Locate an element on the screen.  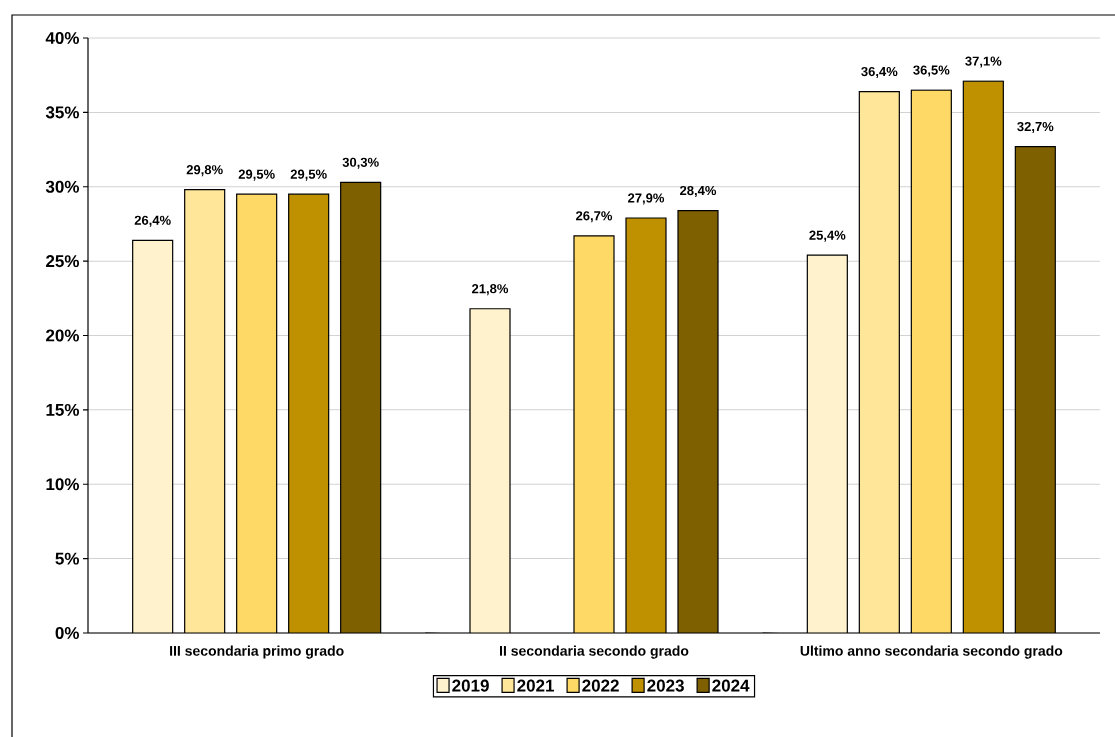
y-tick-label: 5% is located at coordinates (67, 558).